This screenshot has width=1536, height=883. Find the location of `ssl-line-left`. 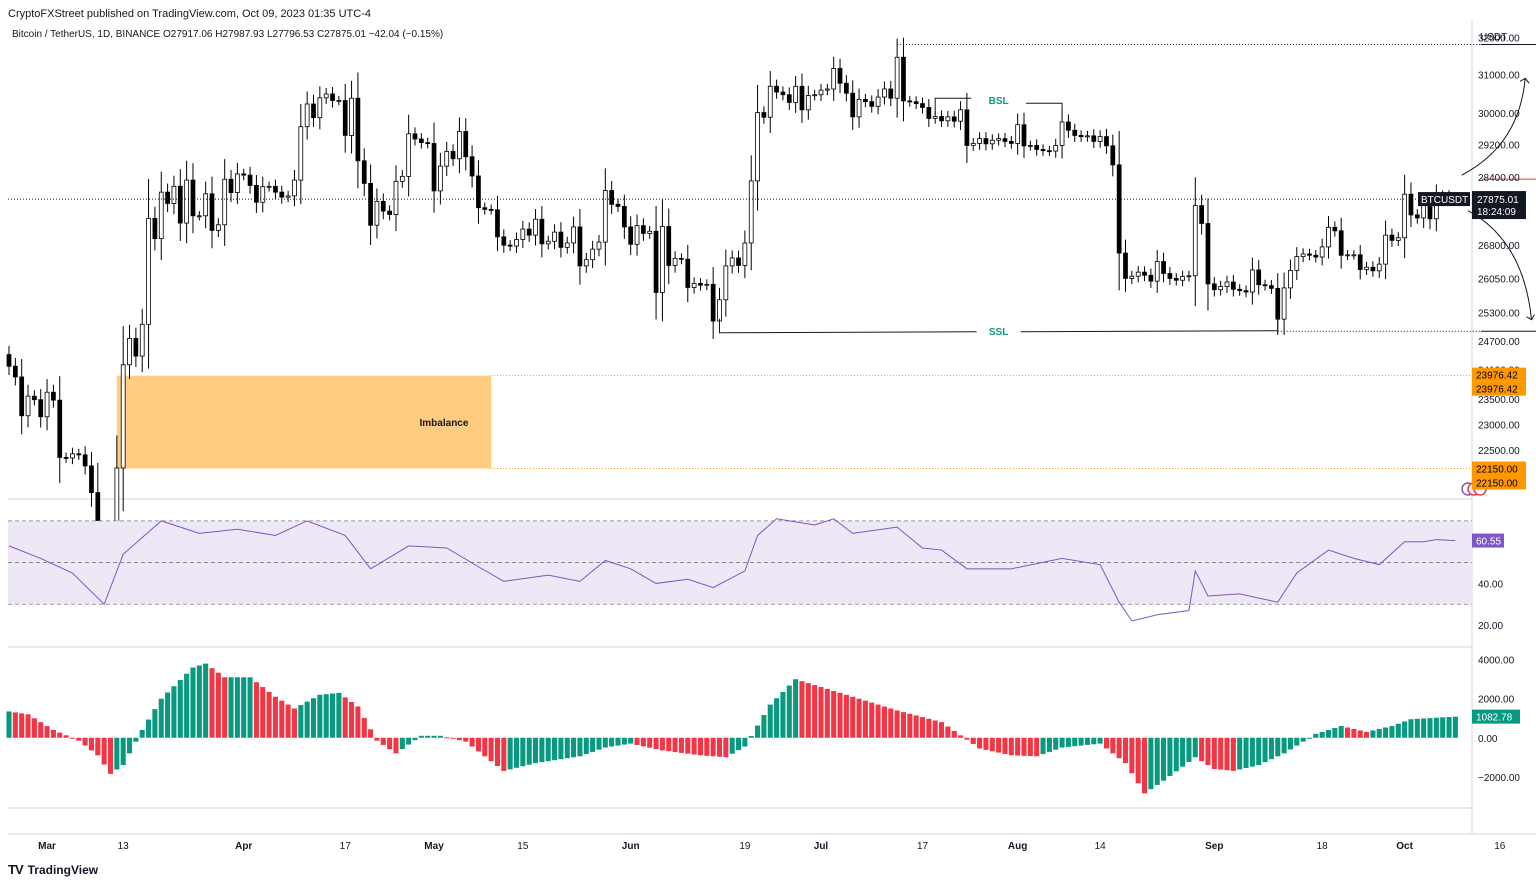

ssl-line-left is located at coordinates (848, 326).